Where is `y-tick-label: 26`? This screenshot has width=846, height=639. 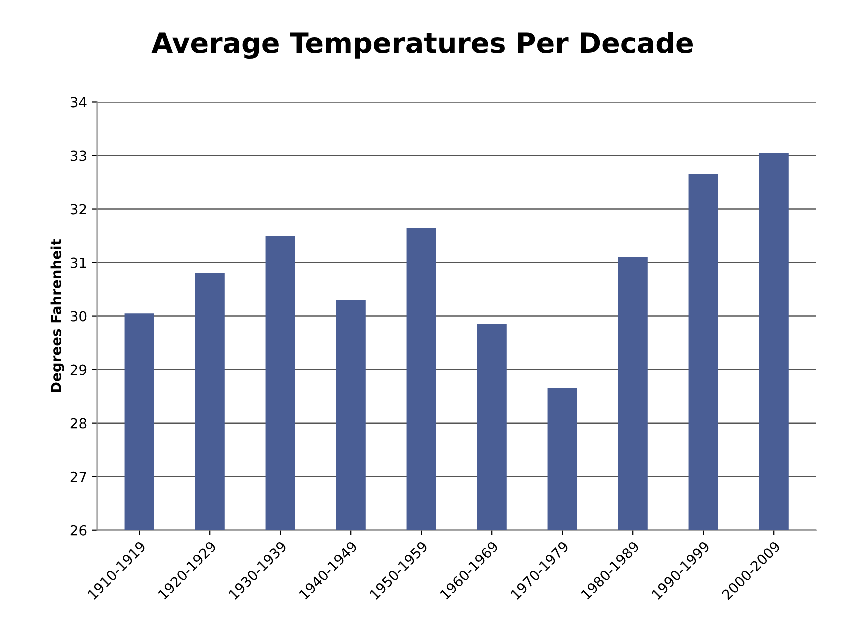 y-tick-label: 26 is located at coordinates (78, 530).